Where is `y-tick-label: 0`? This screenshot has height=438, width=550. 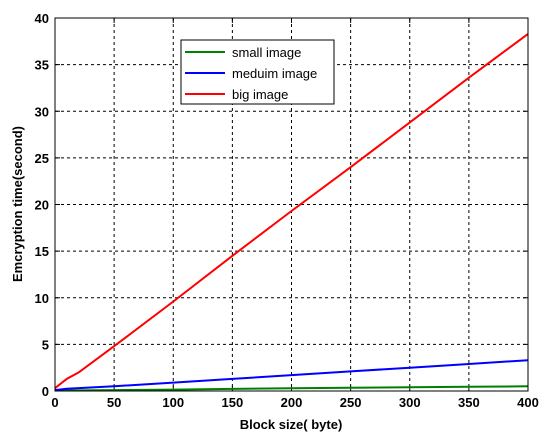 y-tick-label: 0 is located at coordinates (45, 391).